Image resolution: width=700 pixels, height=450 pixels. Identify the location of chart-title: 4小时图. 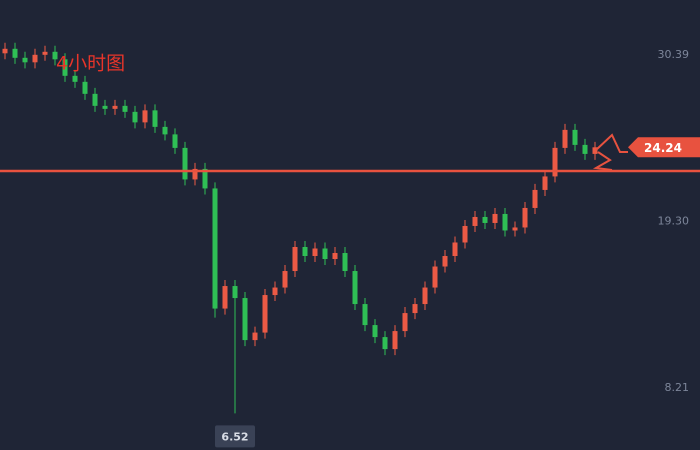
(90, 64).